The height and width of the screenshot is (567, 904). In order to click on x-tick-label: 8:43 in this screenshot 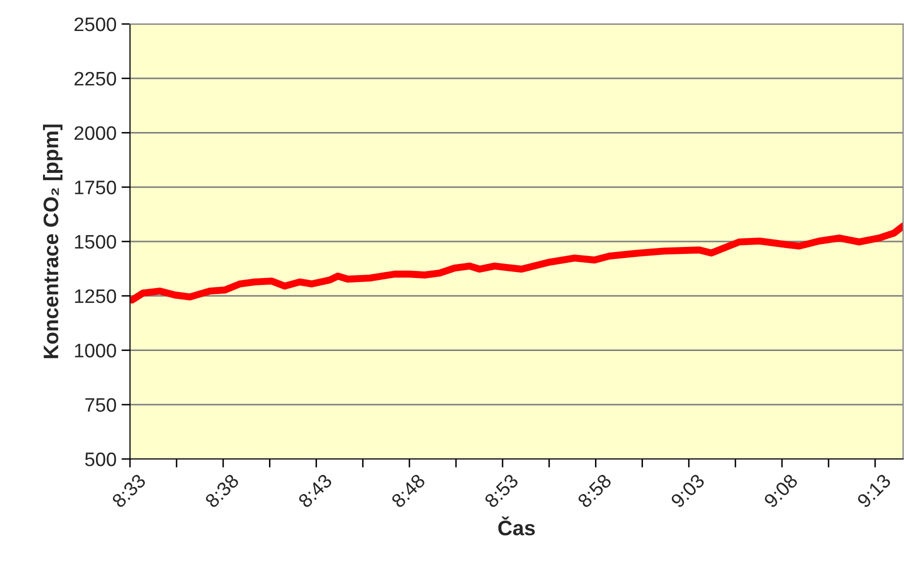, I will do `click(315, 490)`.